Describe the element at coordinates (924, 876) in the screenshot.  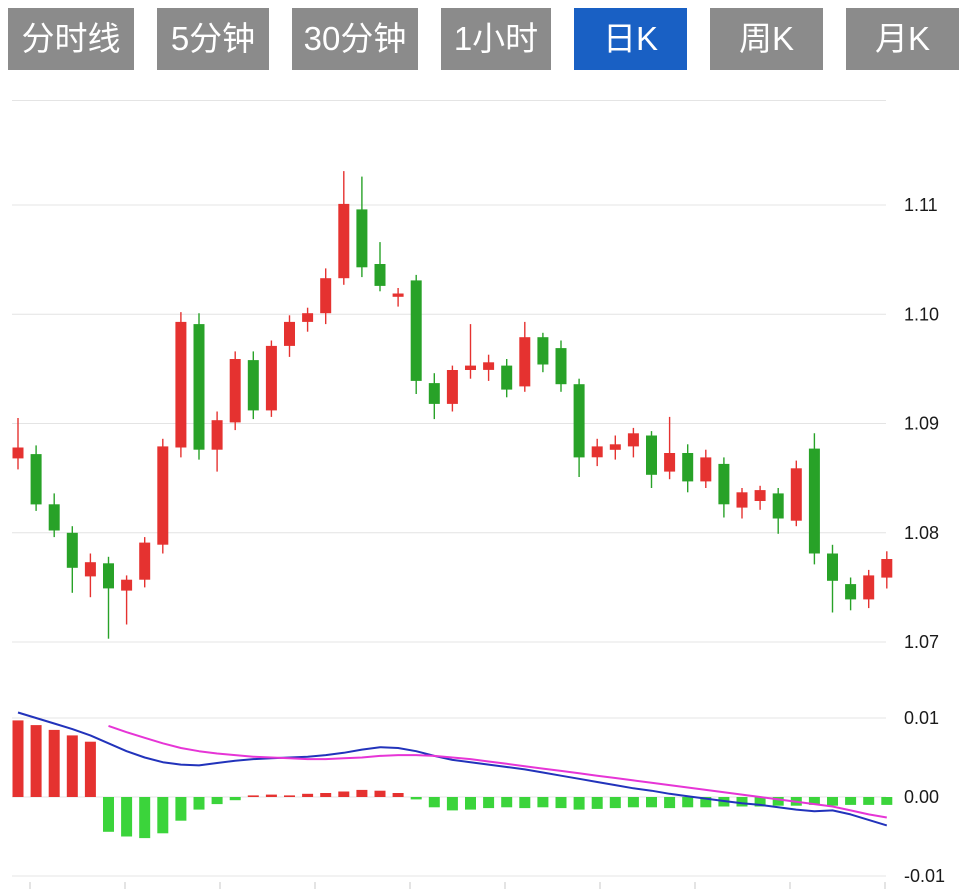
I see `macd-axis-label: -0.01` at that location.